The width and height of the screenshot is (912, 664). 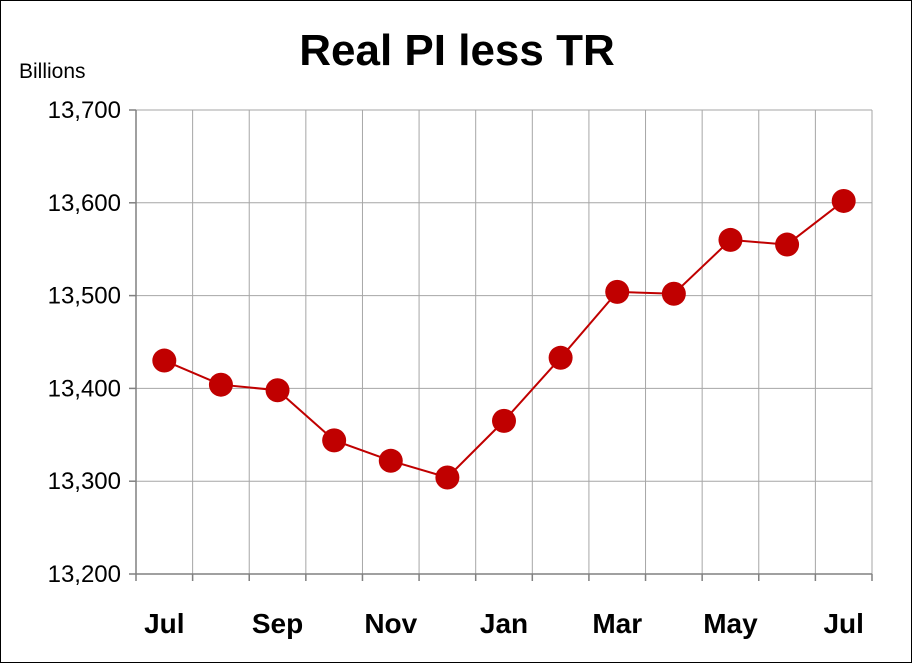 I want to click on y-axis-tick-labels: 13,200 13,300 13,400 13,500 13,600 13,700, so click(x=84, y=342).